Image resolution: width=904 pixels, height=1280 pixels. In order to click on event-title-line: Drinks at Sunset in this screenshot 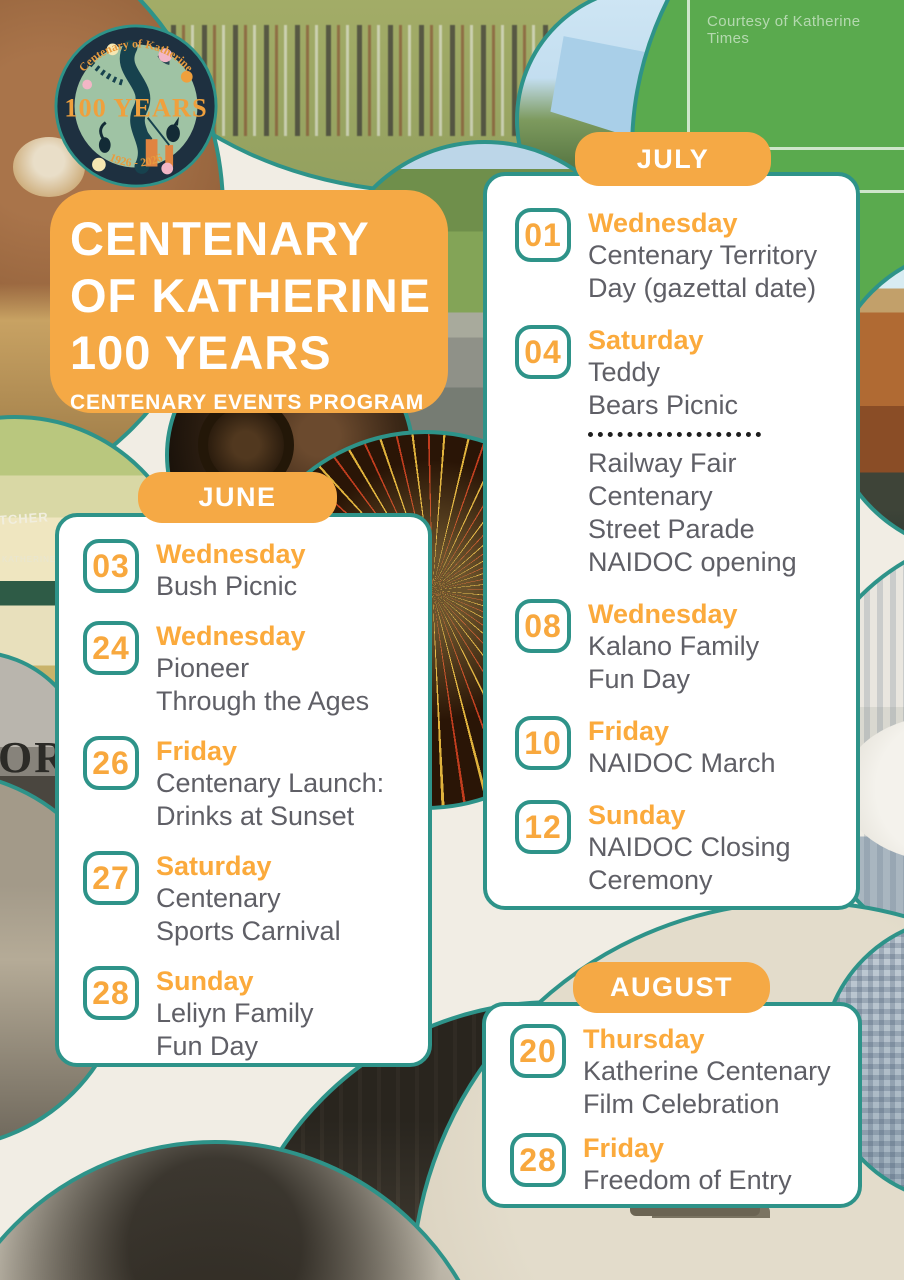, I will do `click(255, 816)`.